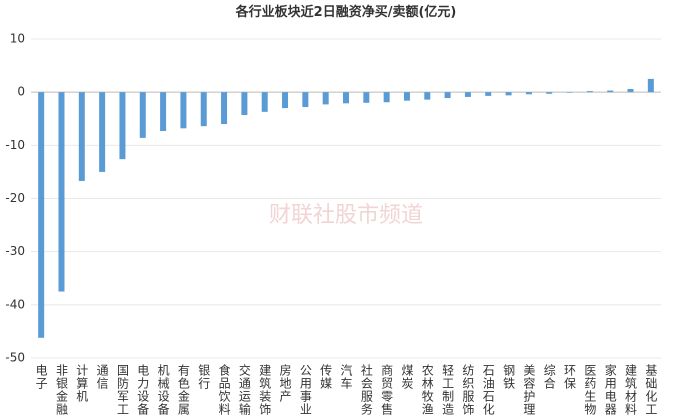  What do you see at coordinates (651, 390) in the screenshot?
I see `x-tick-label: 基础化工` at bounding box center [651, 390].